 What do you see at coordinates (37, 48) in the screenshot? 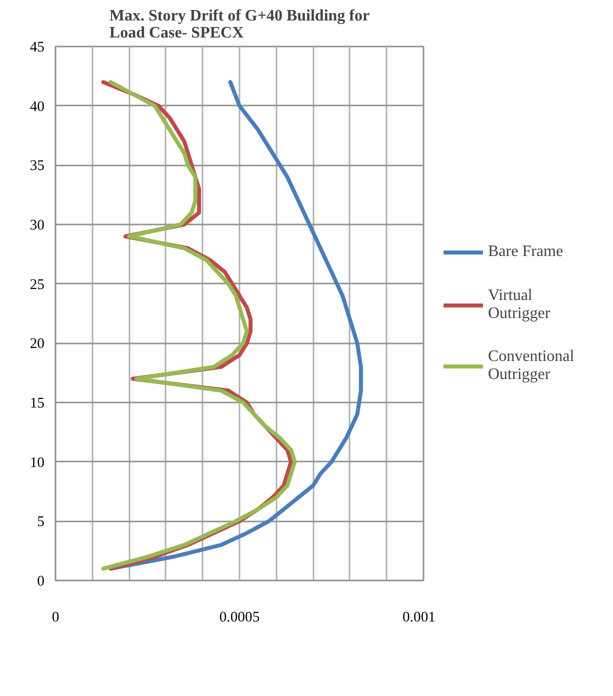
I see `y-tick-label: 45` at bounding box center [37, 48].